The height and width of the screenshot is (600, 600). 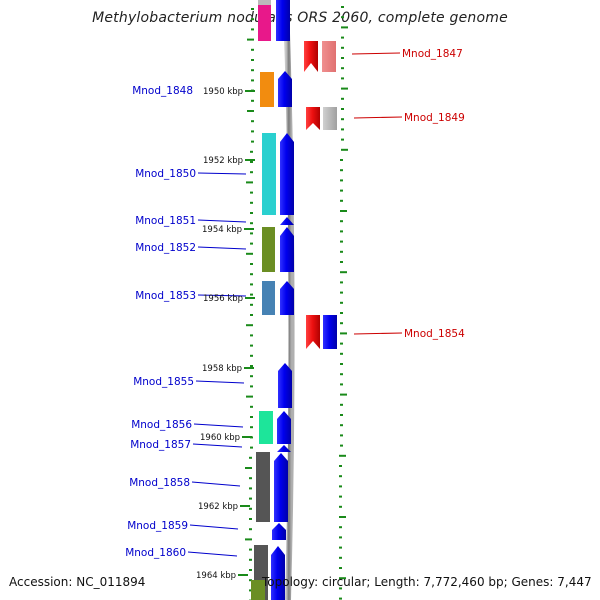 What do you see at coordinates (222, 230) in the screenshot?
I see `kbp-tick-label: 1954 kbp` at bounding box center [222, 230].